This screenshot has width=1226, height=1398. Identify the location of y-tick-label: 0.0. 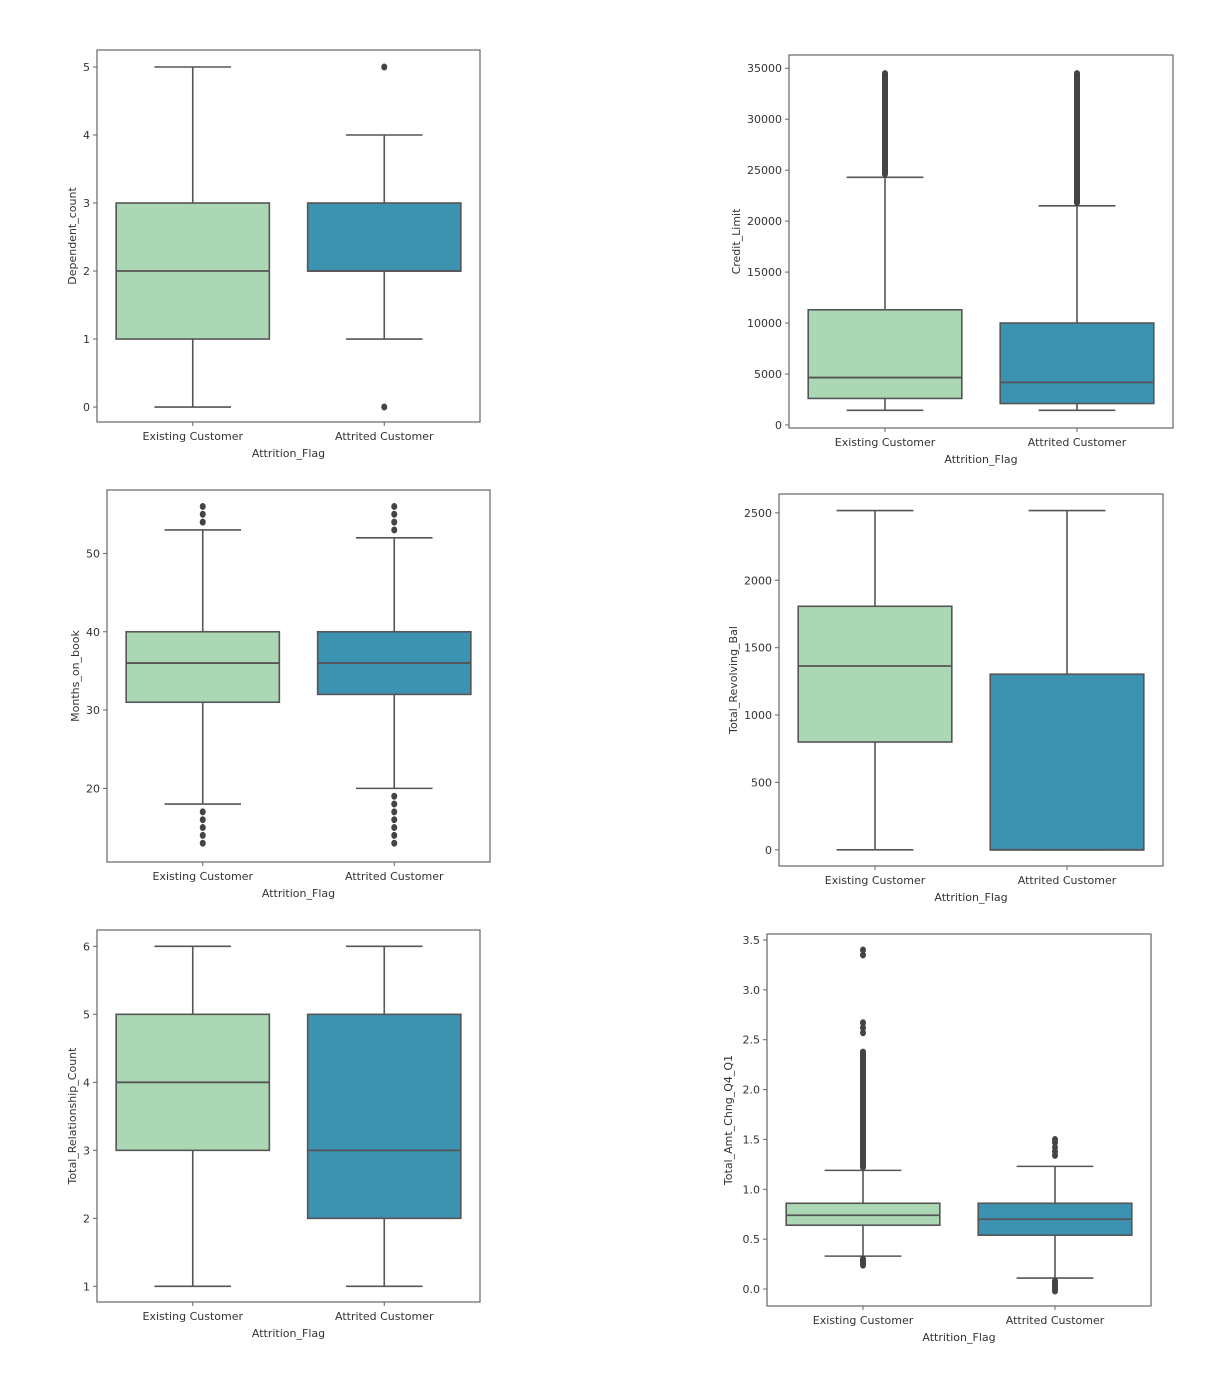
(752, 1289).